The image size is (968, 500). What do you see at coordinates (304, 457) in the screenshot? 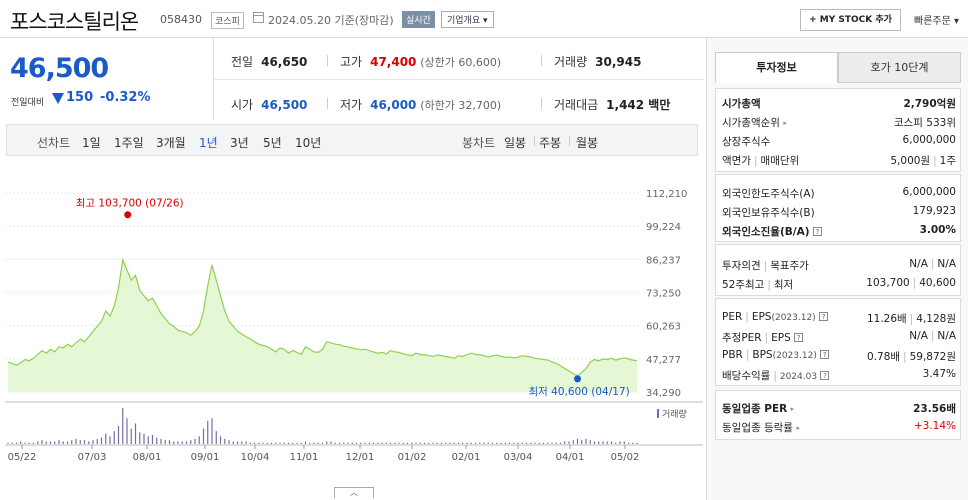
I see `x-tick-label: 11/01` at bounding box center [304, 457].